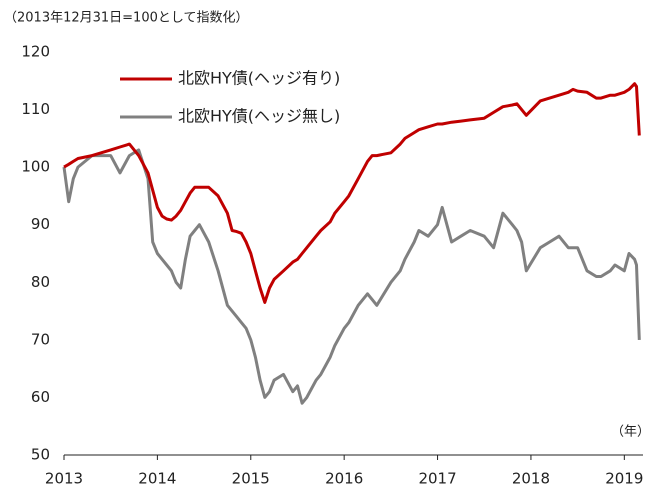  I want to click on y-tick-label: 110, so click(35, 109).